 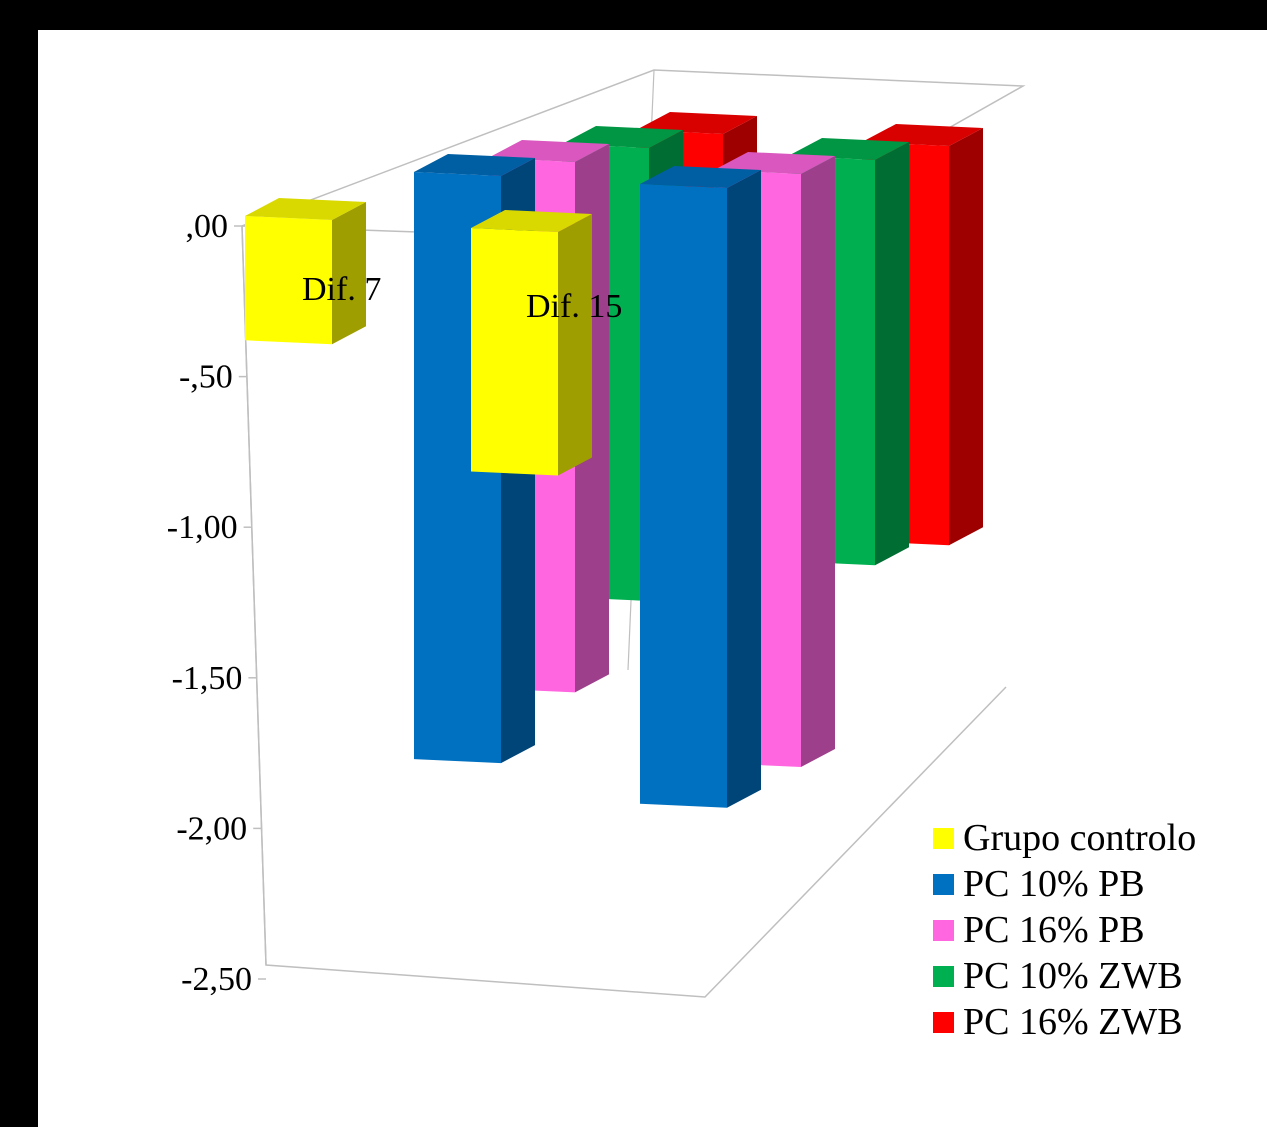 What do you see at coordinates (217, 603) in the screenshot?
I see `y-axis-labels: ,00 -,50 -1,00 -1,50 -2,00 -2,50` at bounding box center [217, 603].